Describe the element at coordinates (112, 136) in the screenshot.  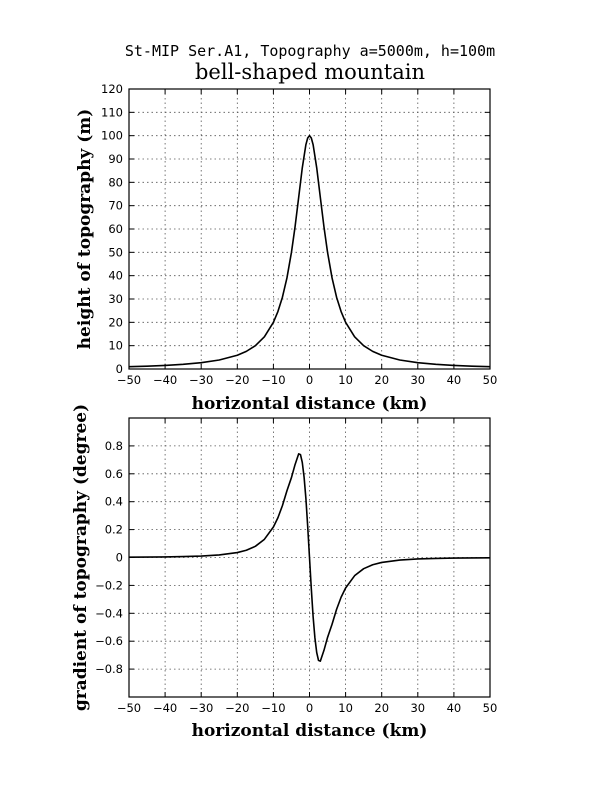
I see `chart0-ytick-label-10: 100` at that location.